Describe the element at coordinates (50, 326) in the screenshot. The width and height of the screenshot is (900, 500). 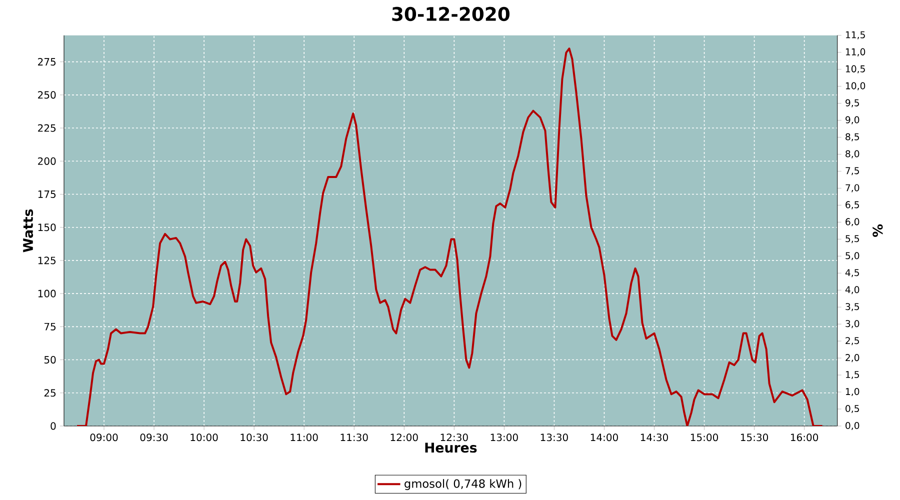
I see `y-tick-label: 75` at that location.